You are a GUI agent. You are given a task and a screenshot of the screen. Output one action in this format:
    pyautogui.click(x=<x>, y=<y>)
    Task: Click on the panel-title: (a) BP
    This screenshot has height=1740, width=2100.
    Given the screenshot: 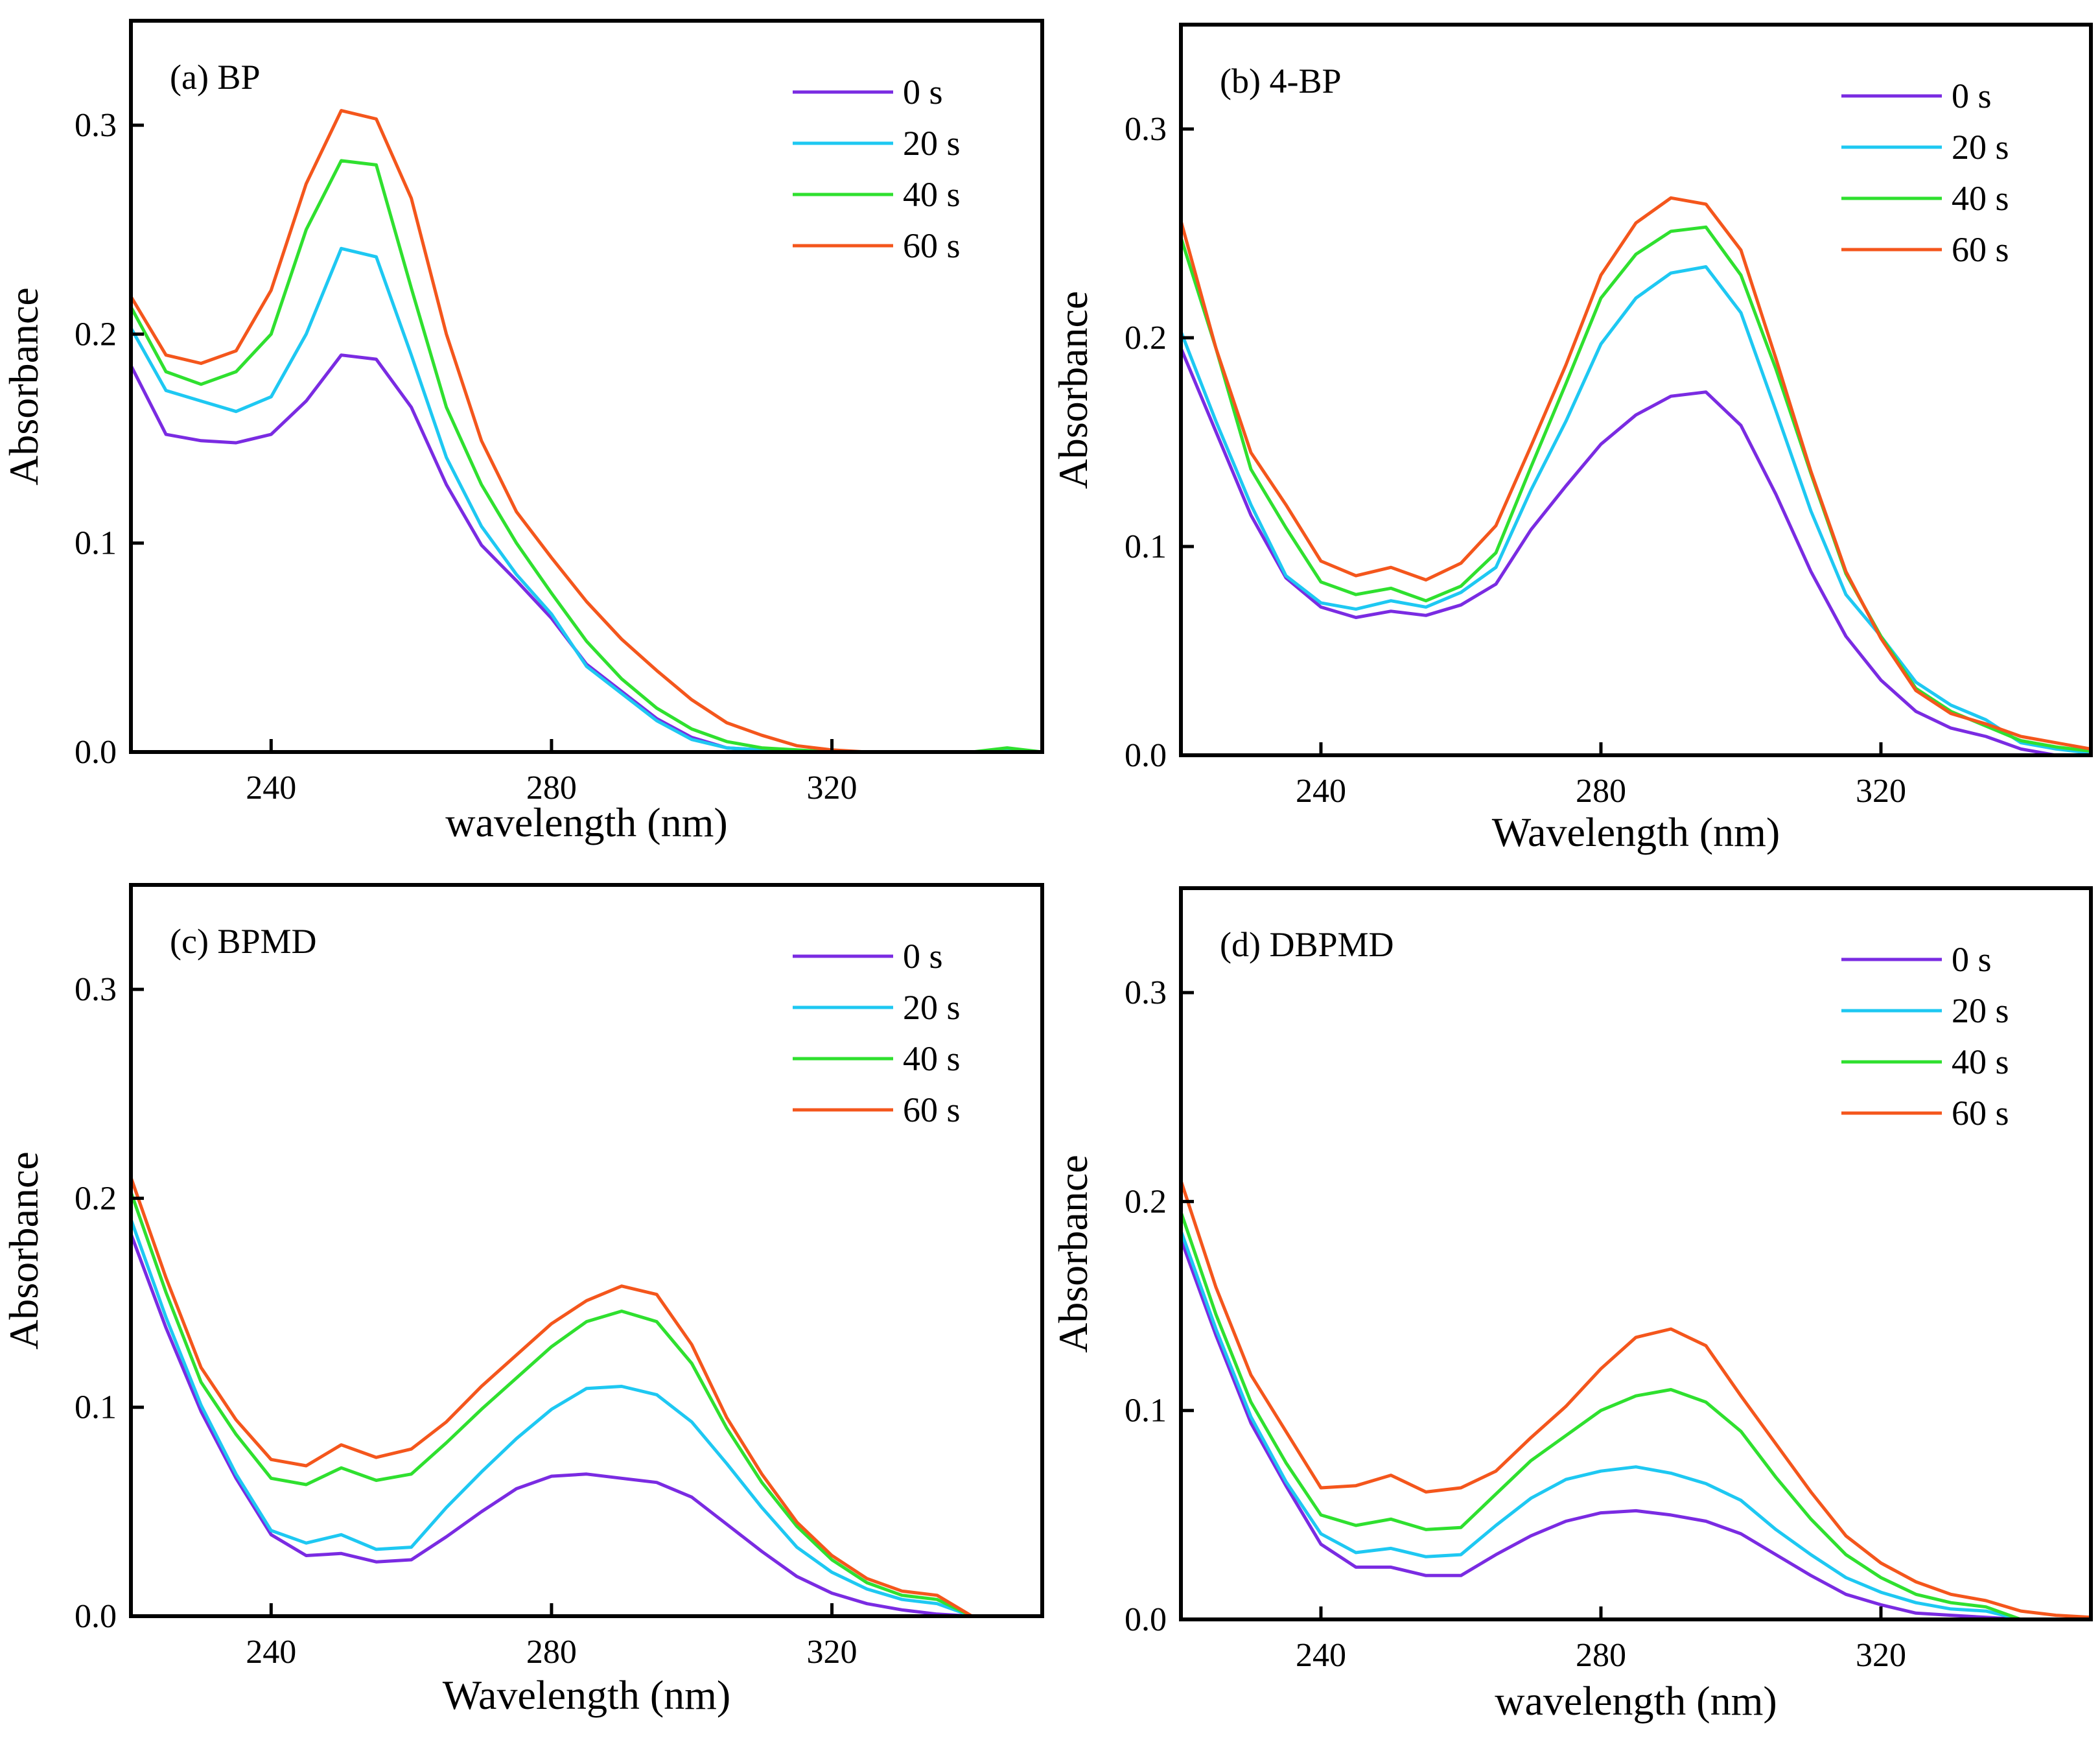 What is the action you would take?
    pyautogui.click(x=215, y=77)
    